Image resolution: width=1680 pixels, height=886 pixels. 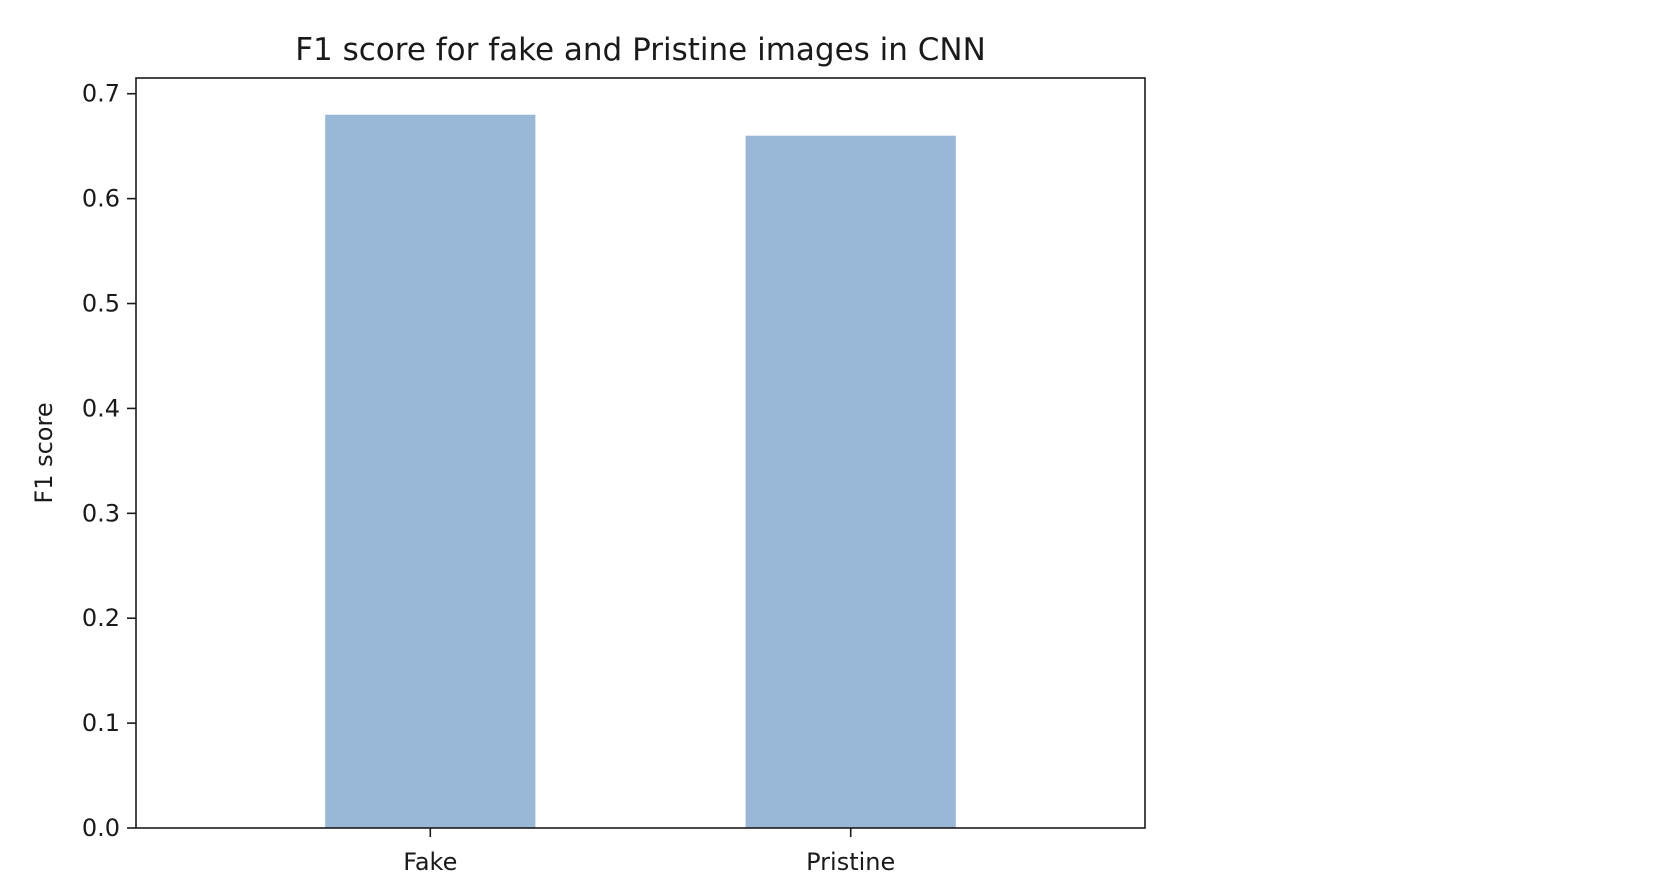 What do you see at coordinates (44, 452) in the screenshot?
I see `y-axis-label: F1 score` at bounding box center [44, 452].